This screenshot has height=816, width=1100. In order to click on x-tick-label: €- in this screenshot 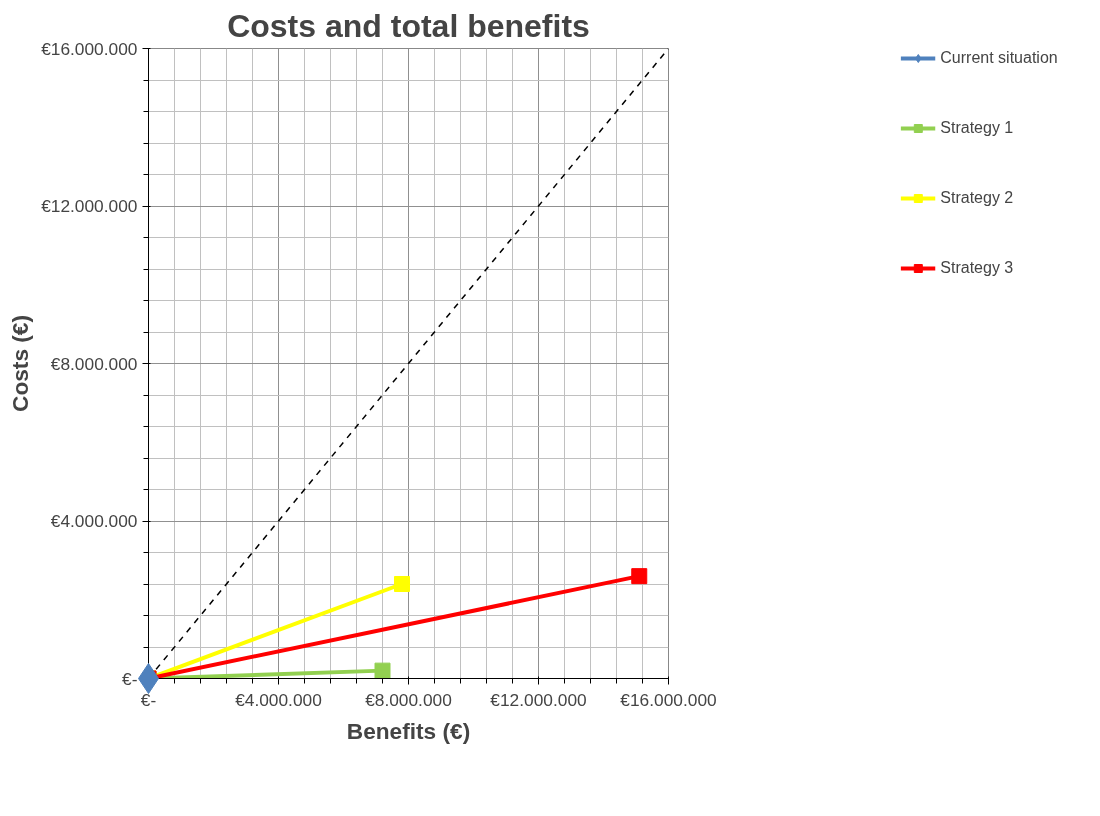, I will do `click(148, 699)`.